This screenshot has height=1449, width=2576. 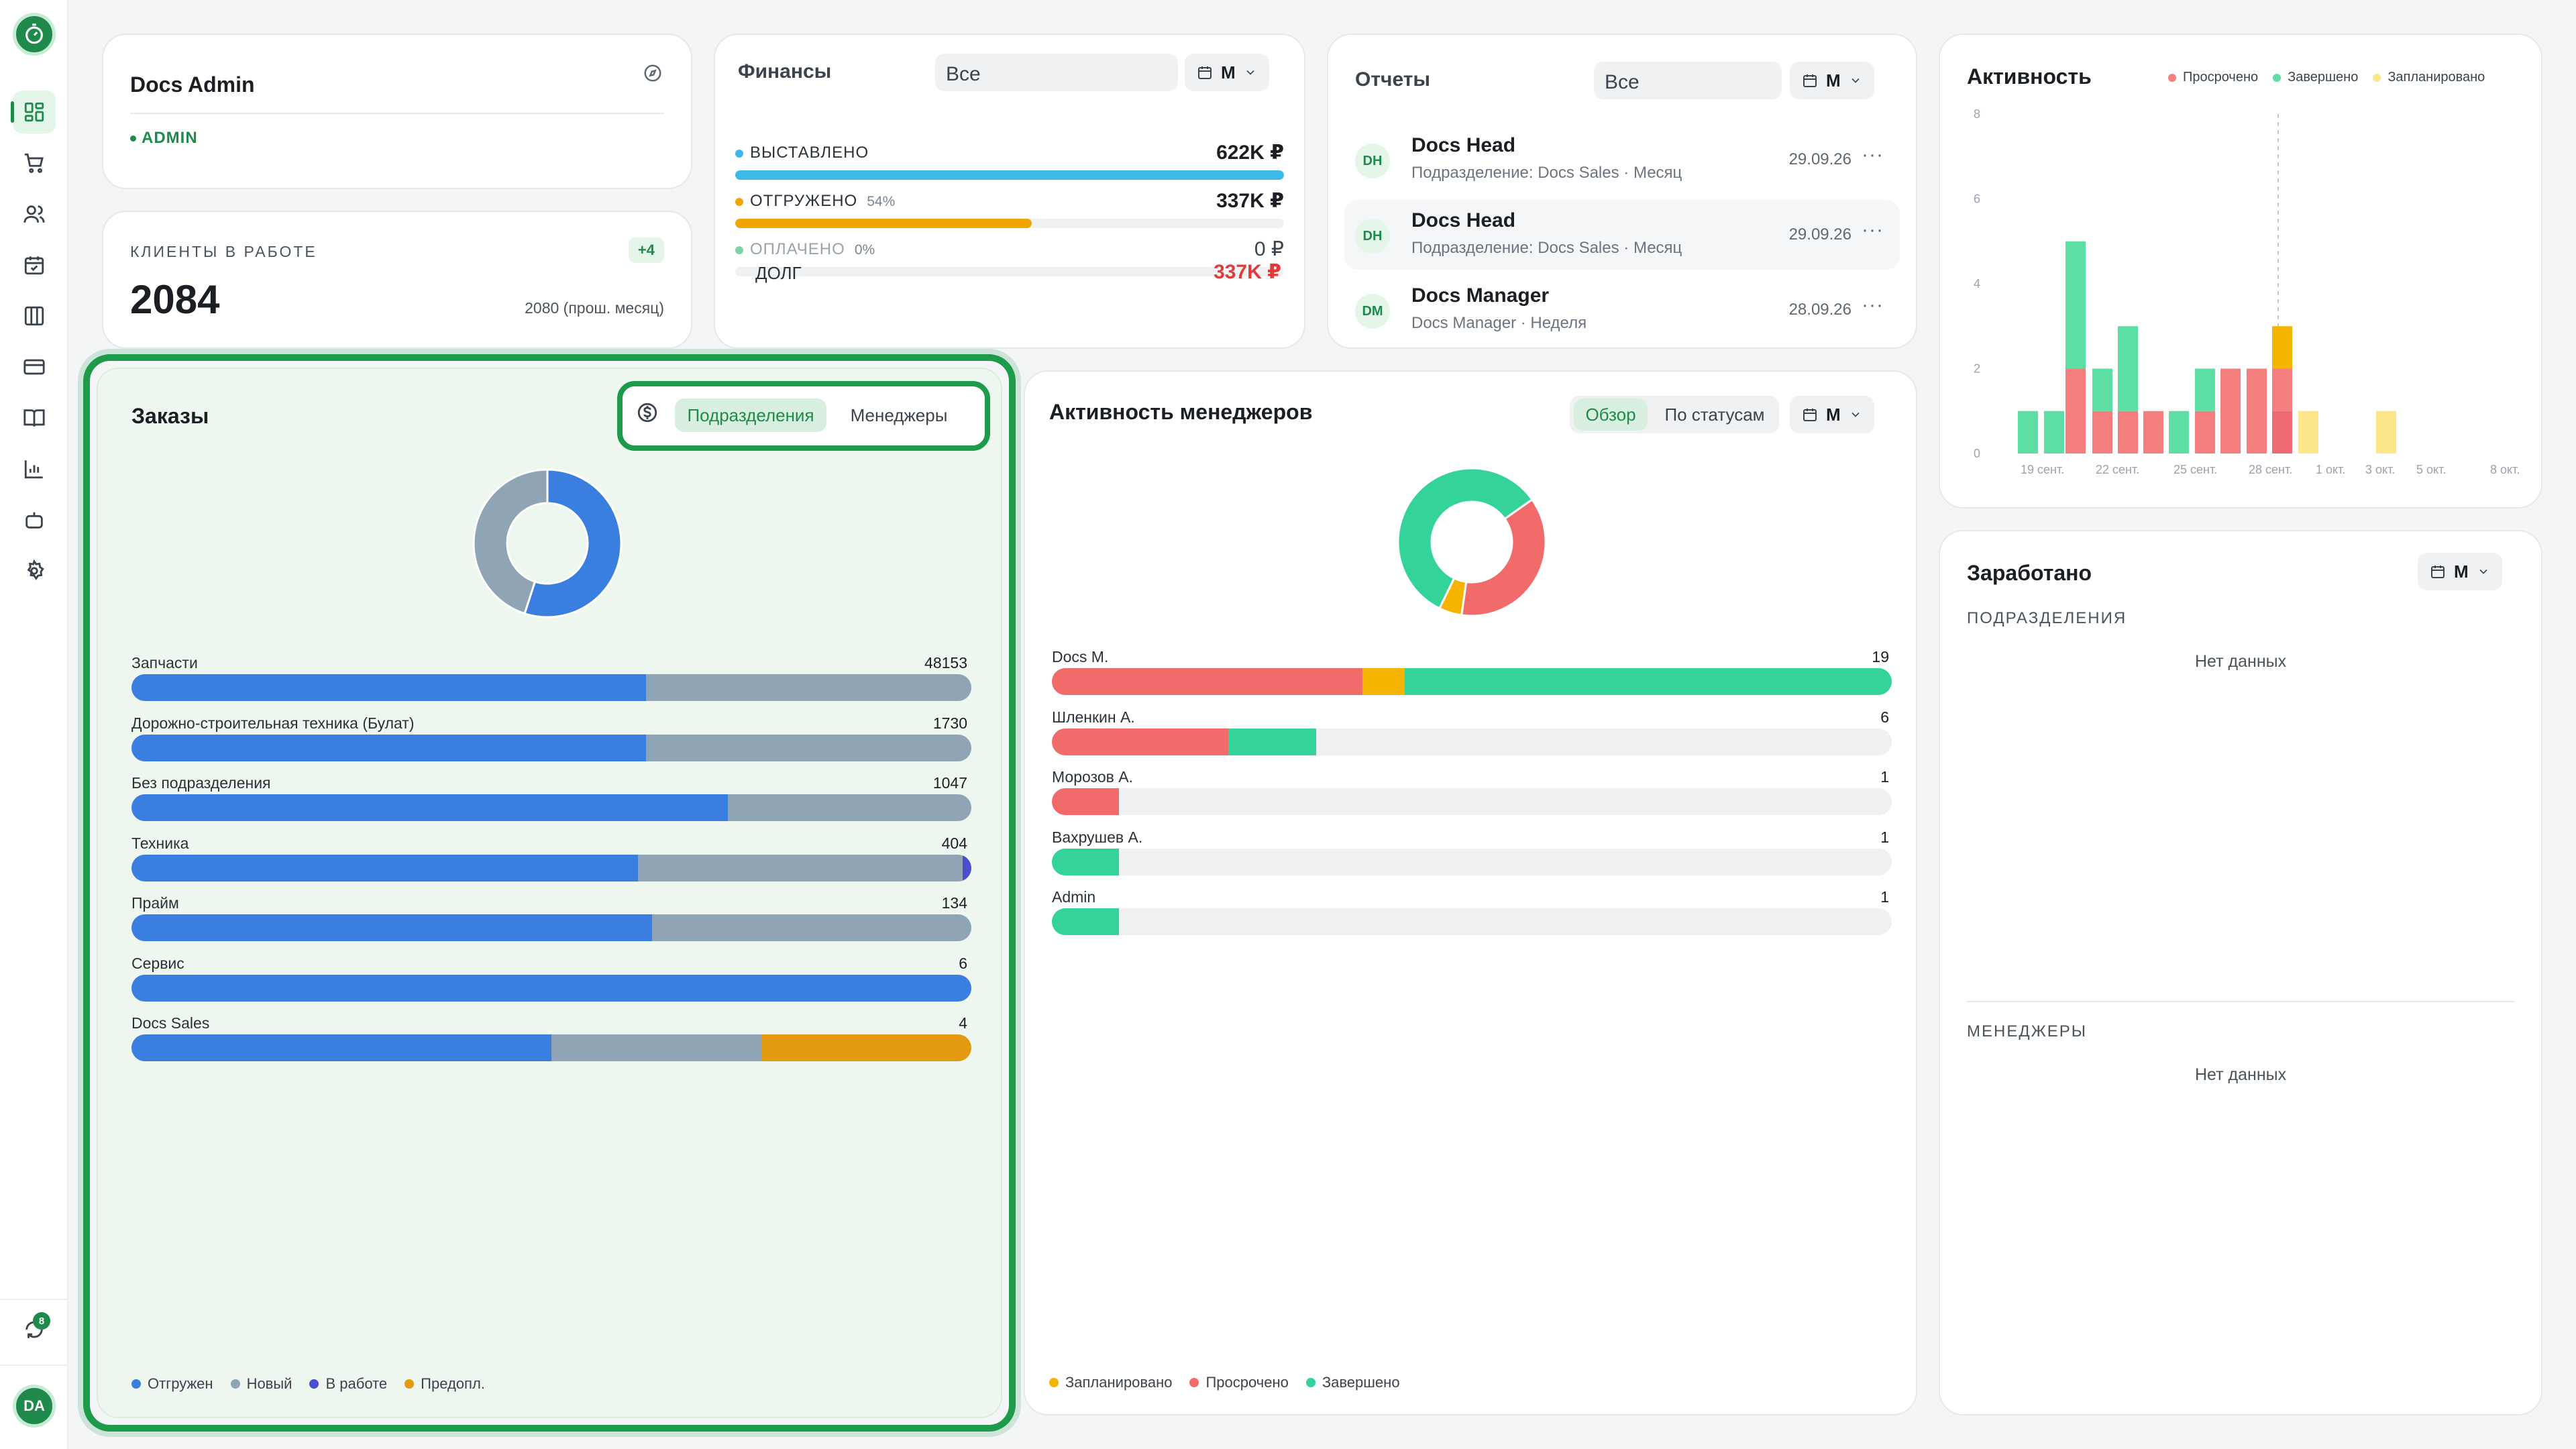 What do you see at coordinates (1009, 201) in the screenshot?
I see `finance-row-label: ОТГРУЖЕНО 54%` at bounding box center [1009, 201].